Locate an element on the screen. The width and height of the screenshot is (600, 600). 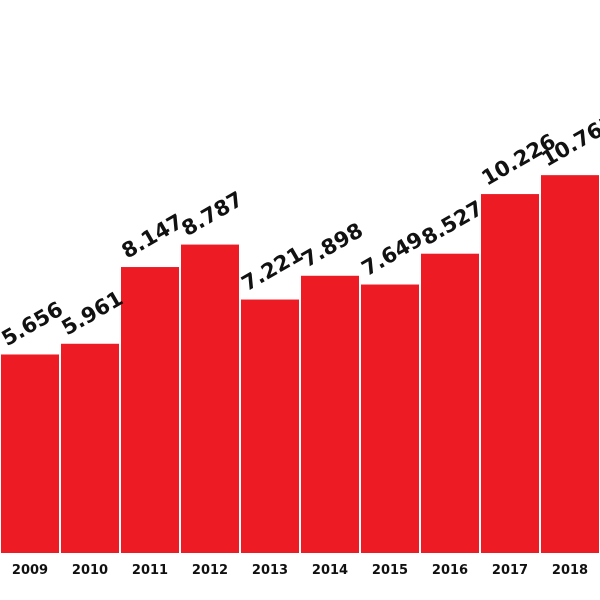
value-label-2012: 8.787 is located at coordinates (213, 214).